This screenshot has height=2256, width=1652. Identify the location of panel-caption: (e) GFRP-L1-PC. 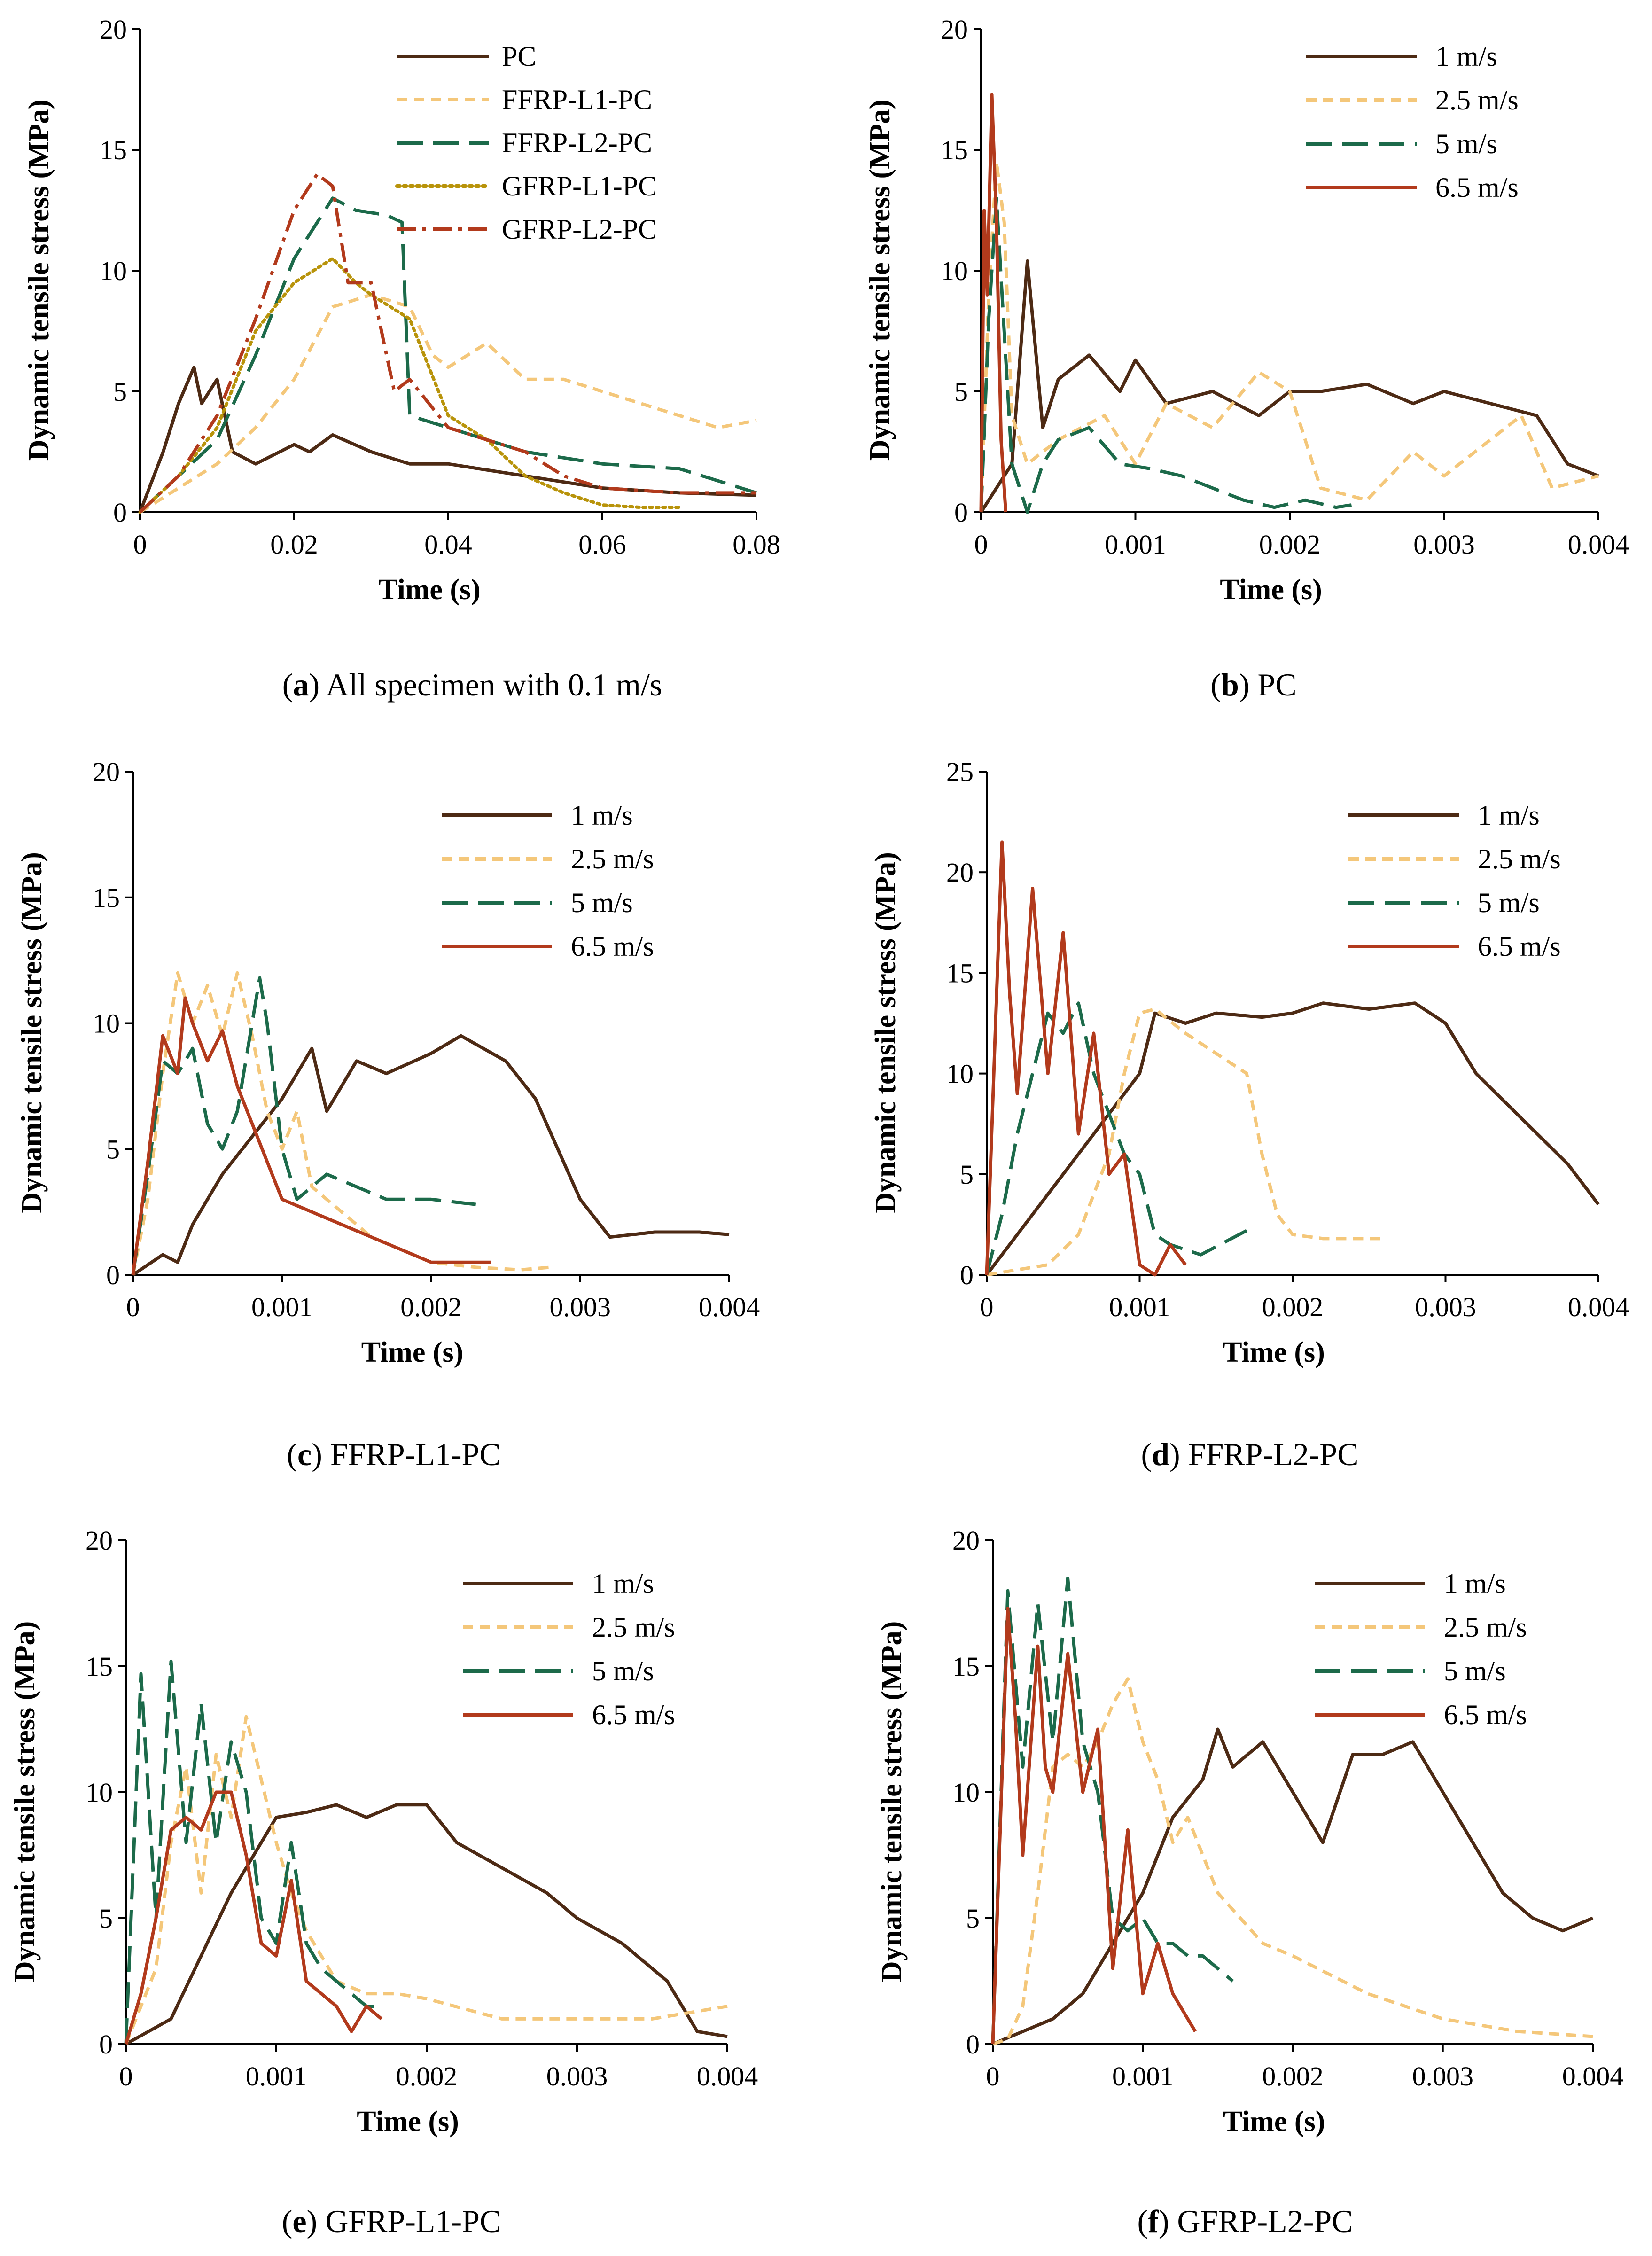
(391, 2221).